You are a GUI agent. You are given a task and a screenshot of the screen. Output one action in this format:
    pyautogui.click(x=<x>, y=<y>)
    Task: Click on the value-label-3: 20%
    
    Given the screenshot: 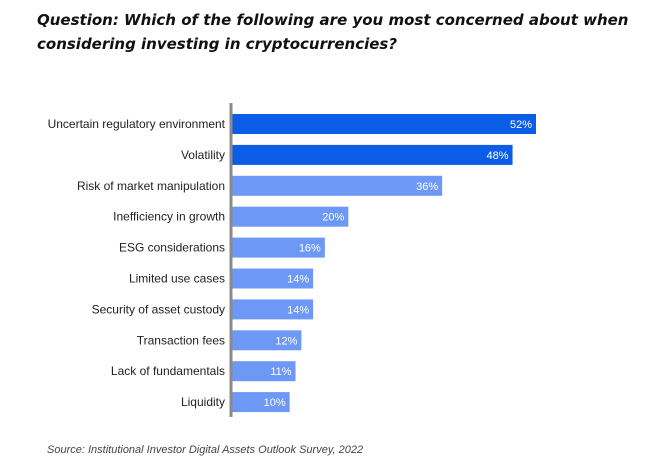 What is the action you would take?
    pyautogui.click(x=333, y=218)
    